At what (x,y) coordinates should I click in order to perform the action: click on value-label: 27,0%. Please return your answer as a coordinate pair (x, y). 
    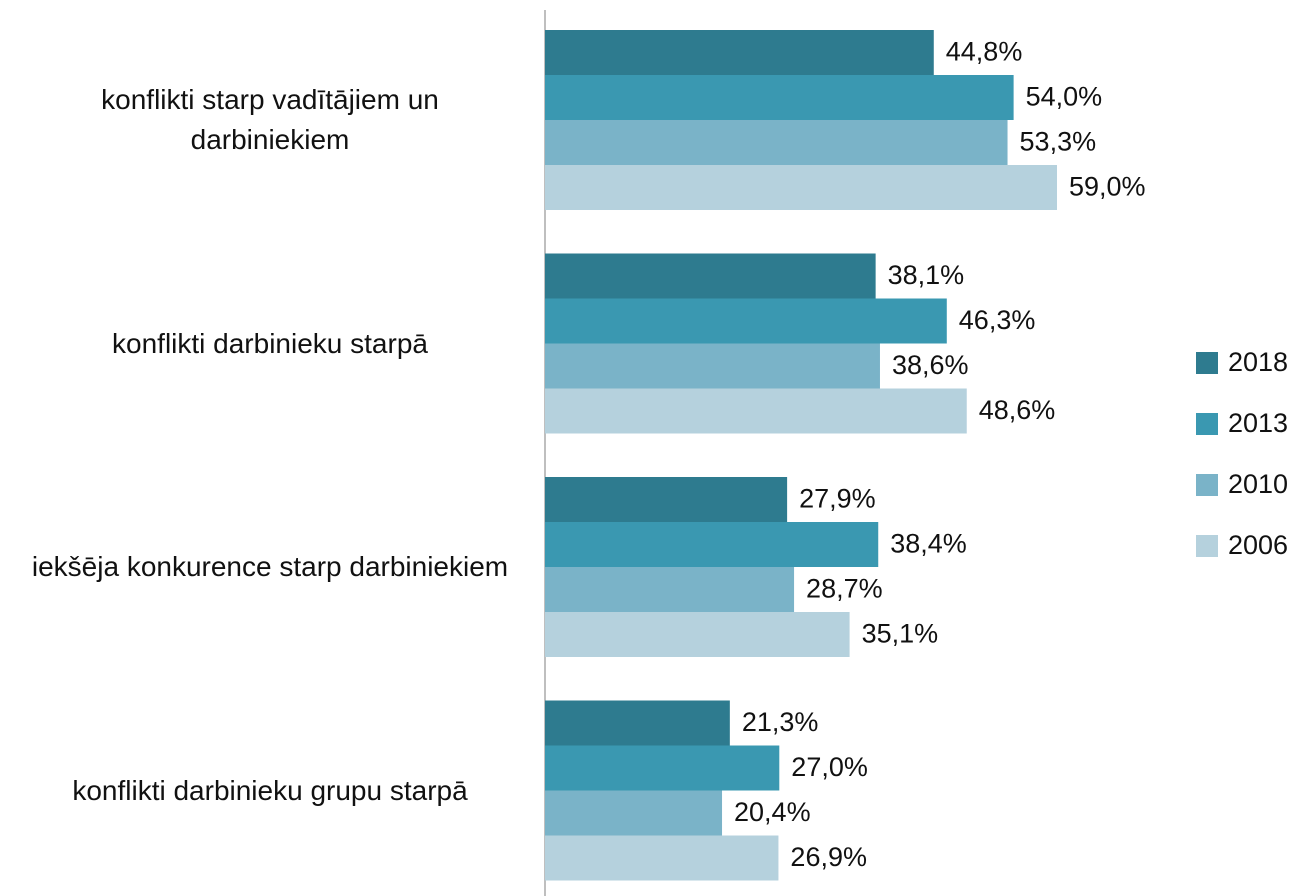
    Looking at the image, I should click on (829, 767).